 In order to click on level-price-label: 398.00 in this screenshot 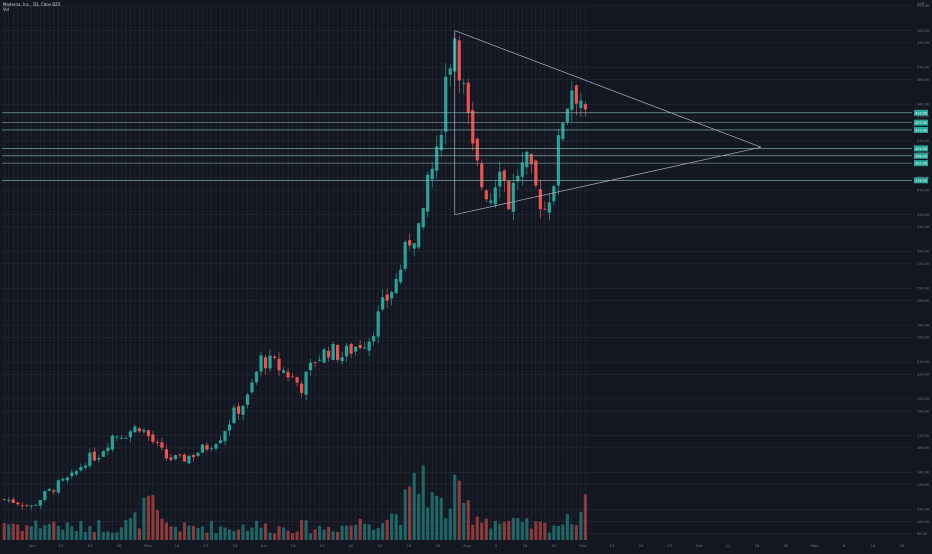, I will do `click(921, 156)`.